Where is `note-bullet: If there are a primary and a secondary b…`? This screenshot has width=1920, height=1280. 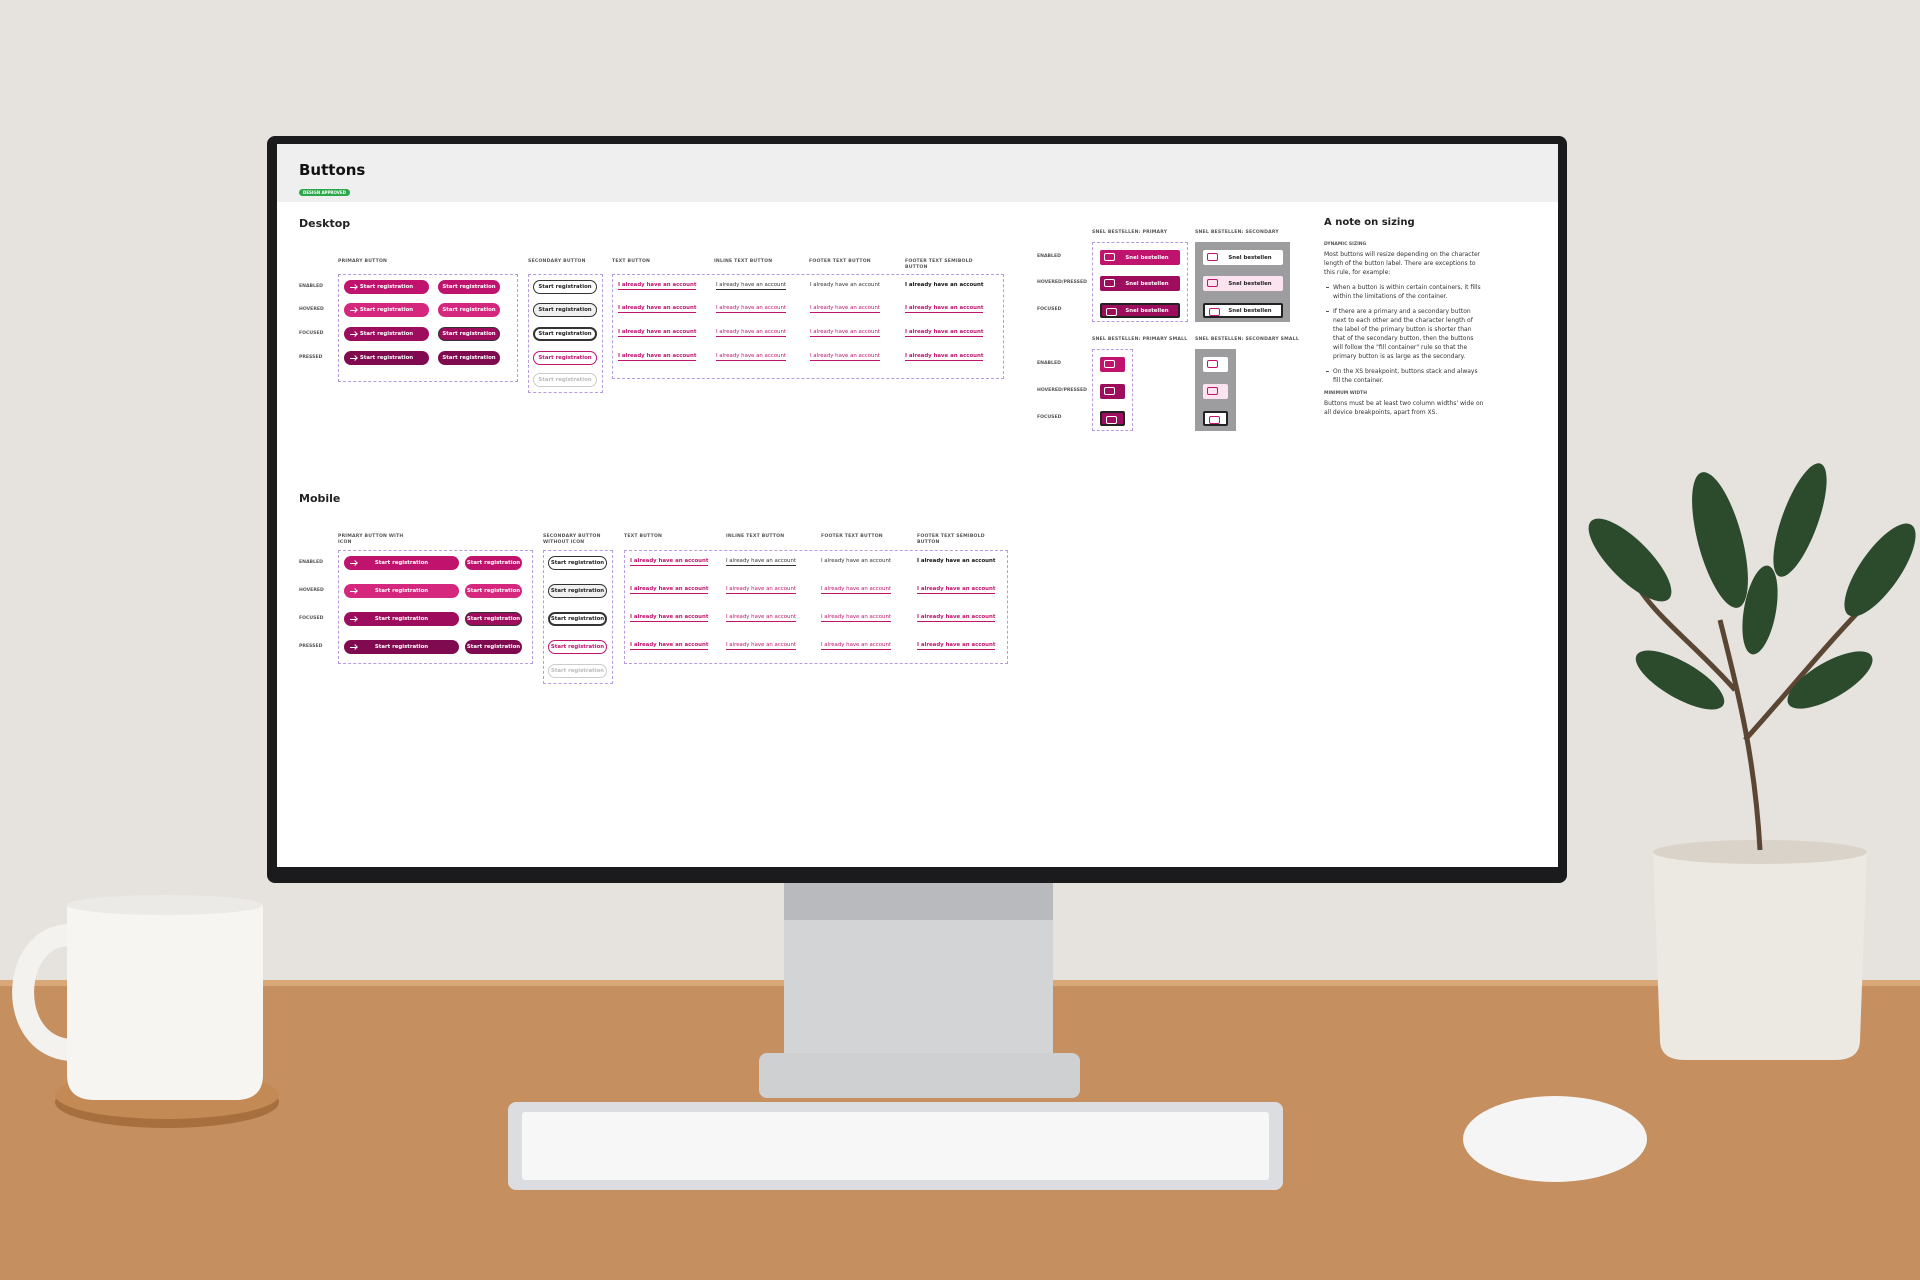
note-bullet: If there are a primary and a secondary b… is located at coordinates (1404, 334).